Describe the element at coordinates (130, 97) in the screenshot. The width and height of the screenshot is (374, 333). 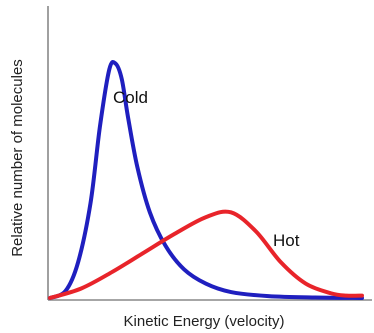
I see `series-label-cold: Cold` at that location.